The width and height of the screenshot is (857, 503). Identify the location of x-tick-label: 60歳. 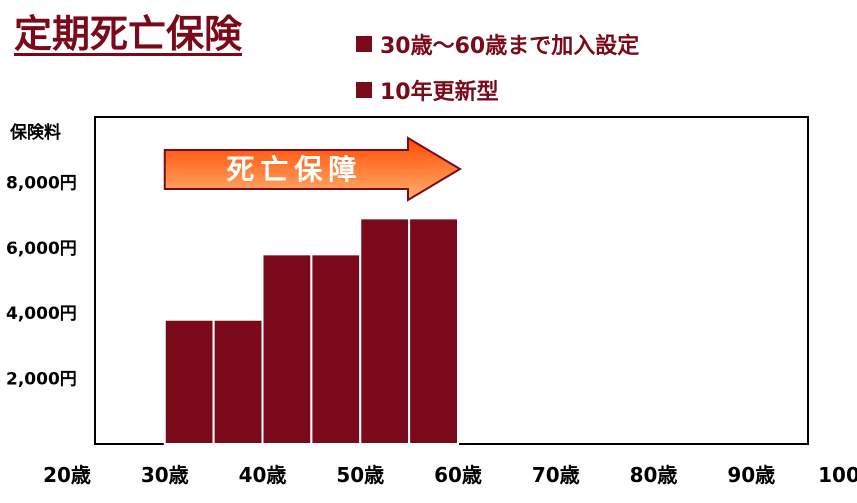
(458, 475).